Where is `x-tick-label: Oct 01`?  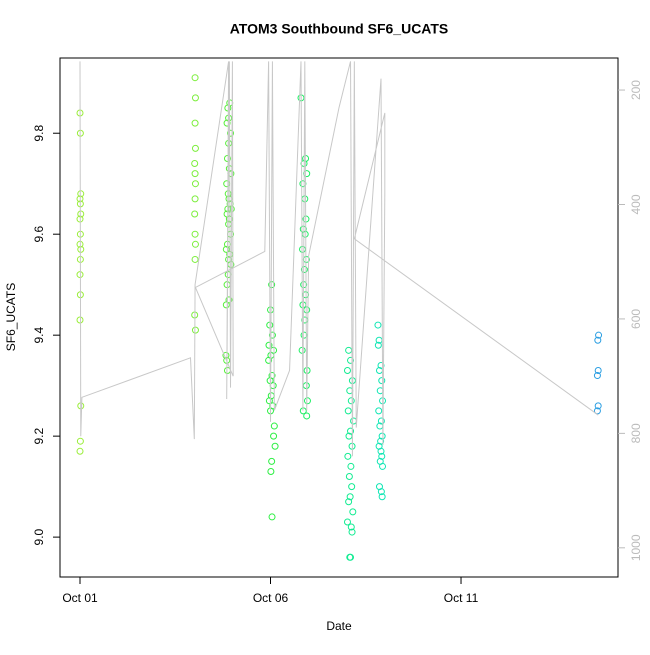
x-tick-label: Oct 01 is located at coordinates (80, 598).